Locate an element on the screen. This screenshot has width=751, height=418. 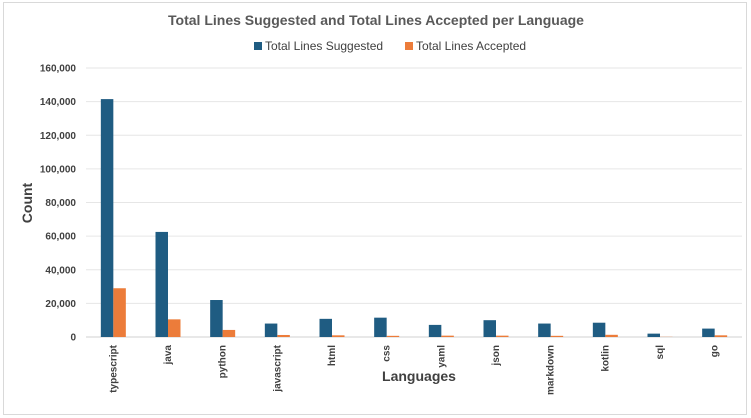
bar-suggested-sql is located at coordinates (653, 335).